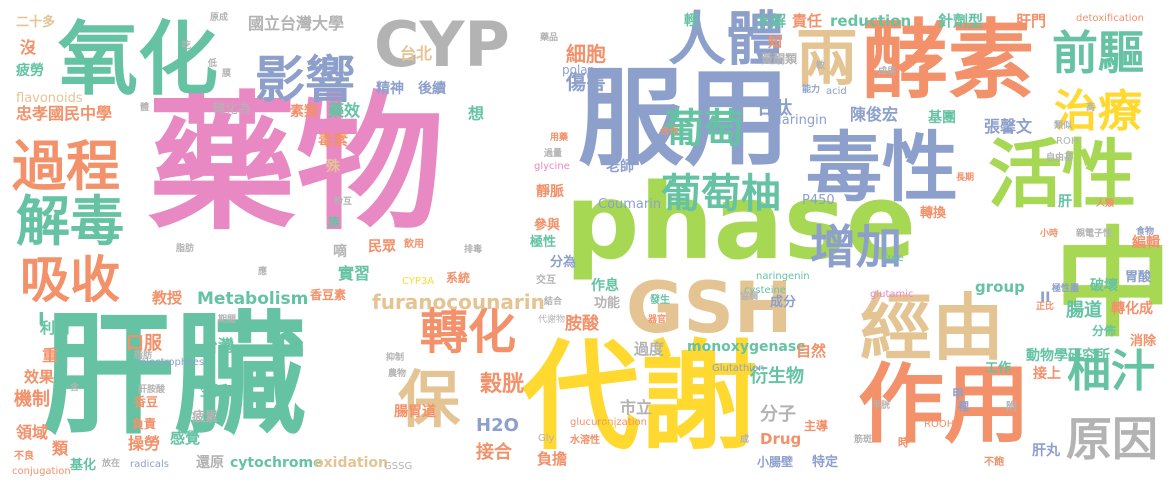 Image resolution: width=1175 pixels, height=482 pixels. I want to click on word-xitong: 系統, so click(458, 278).